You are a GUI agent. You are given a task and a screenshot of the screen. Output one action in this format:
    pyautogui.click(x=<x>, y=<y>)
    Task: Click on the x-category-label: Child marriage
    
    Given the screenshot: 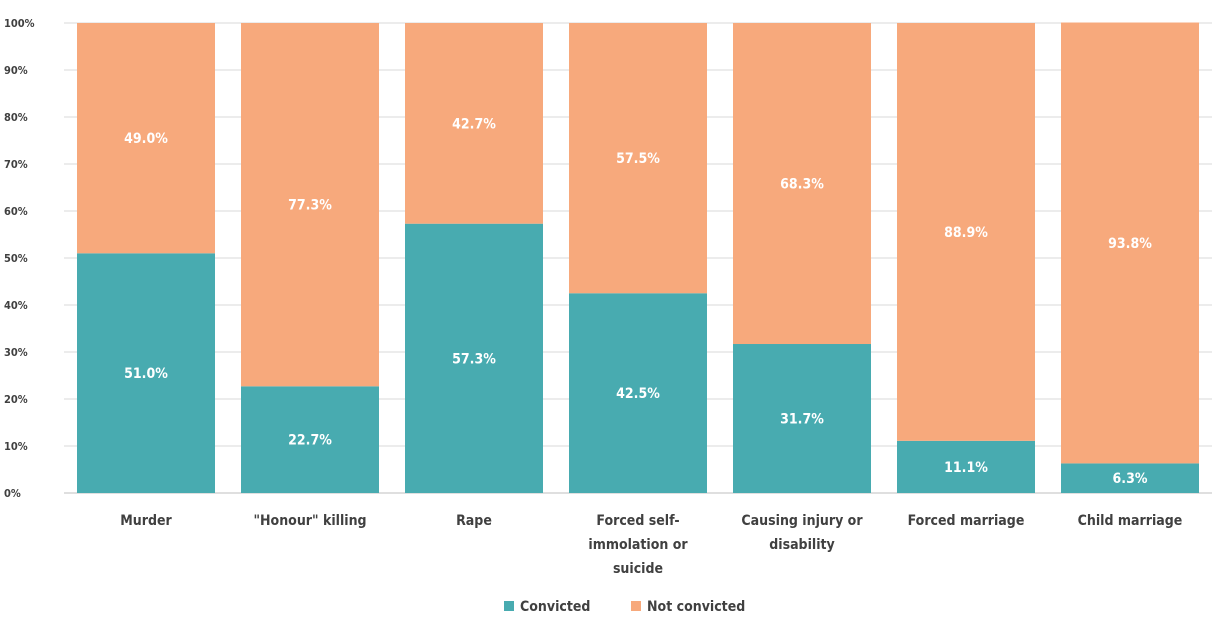 What is the action you would take?
    pyautogui.click(x=1130, y=521)
    